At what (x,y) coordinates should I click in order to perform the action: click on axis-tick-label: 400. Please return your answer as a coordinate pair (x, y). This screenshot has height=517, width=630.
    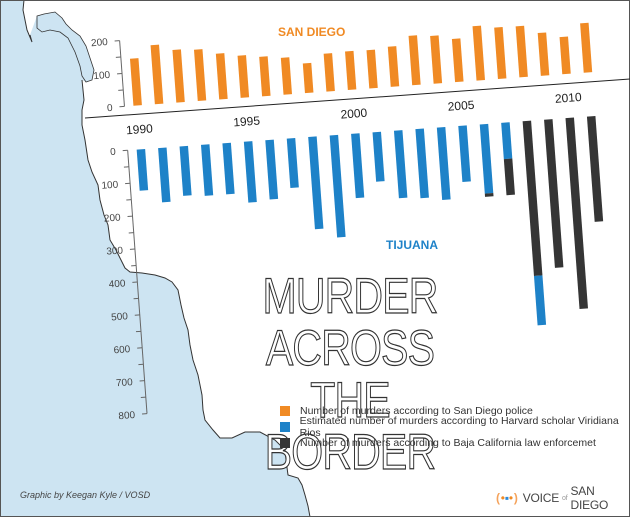
    Looking at the image, I should click on (117, 284).